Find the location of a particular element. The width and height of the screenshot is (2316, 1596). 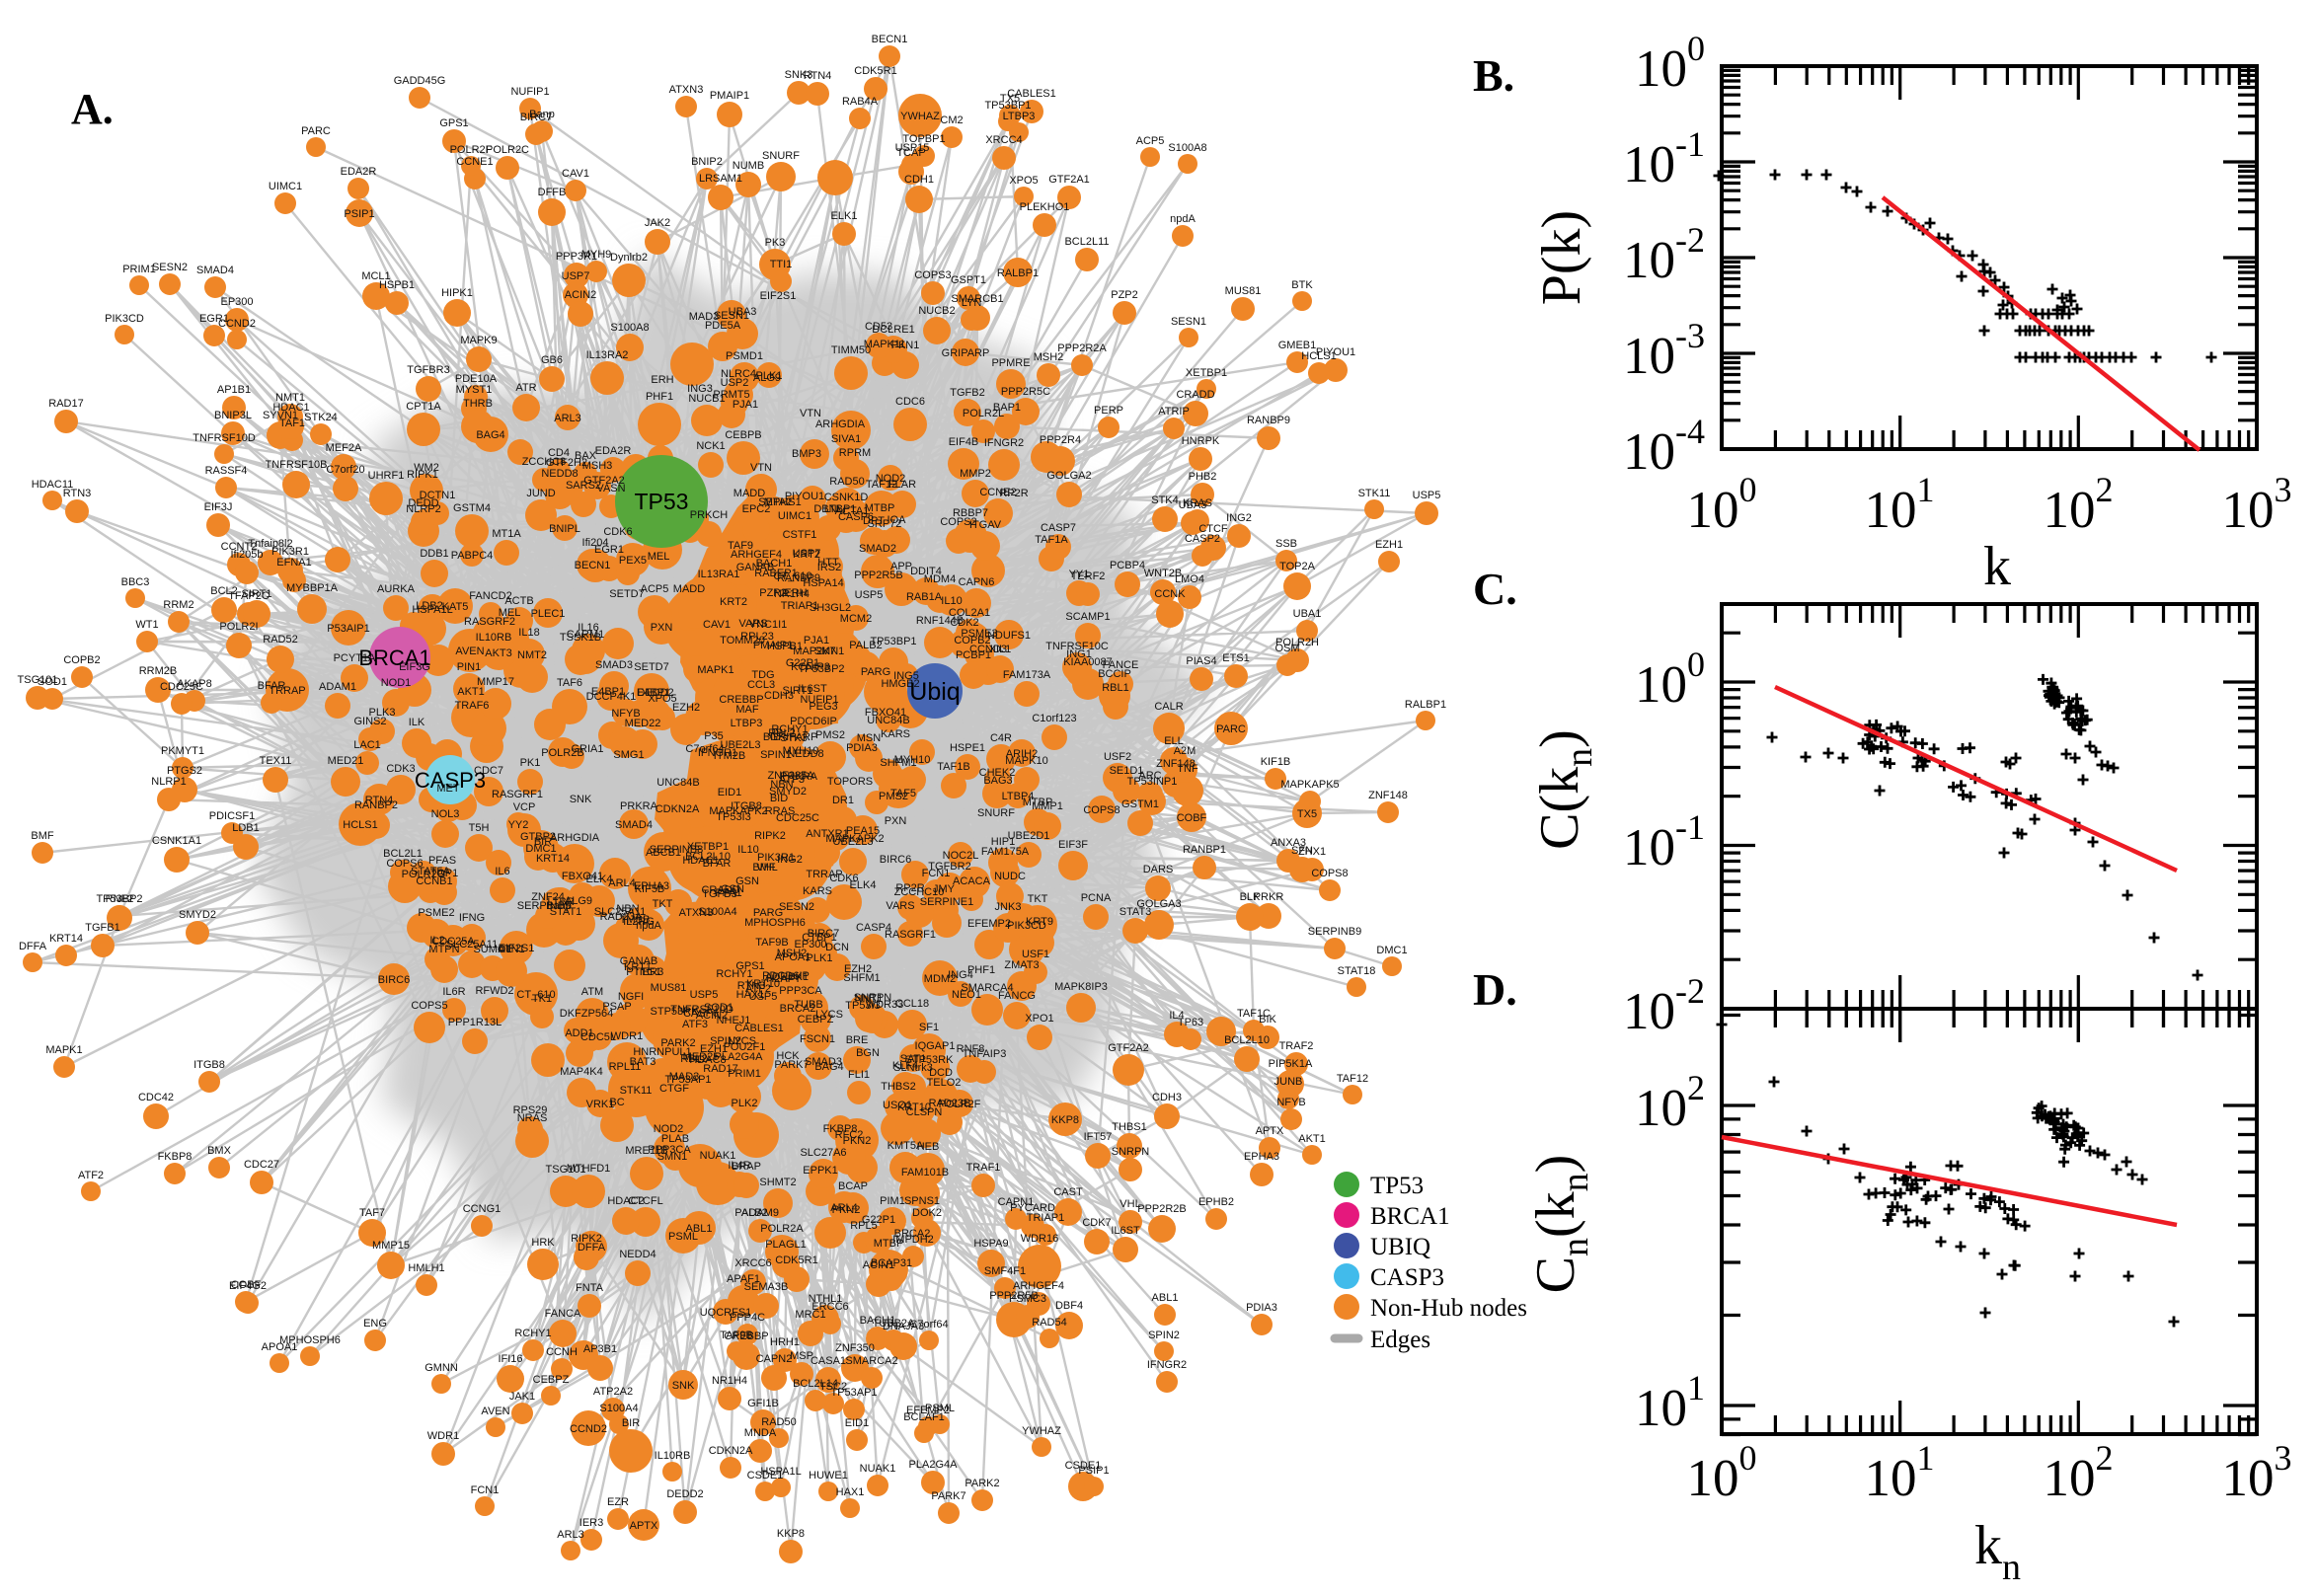

svg-text: IRS2 is located at coordinates (829, 567).